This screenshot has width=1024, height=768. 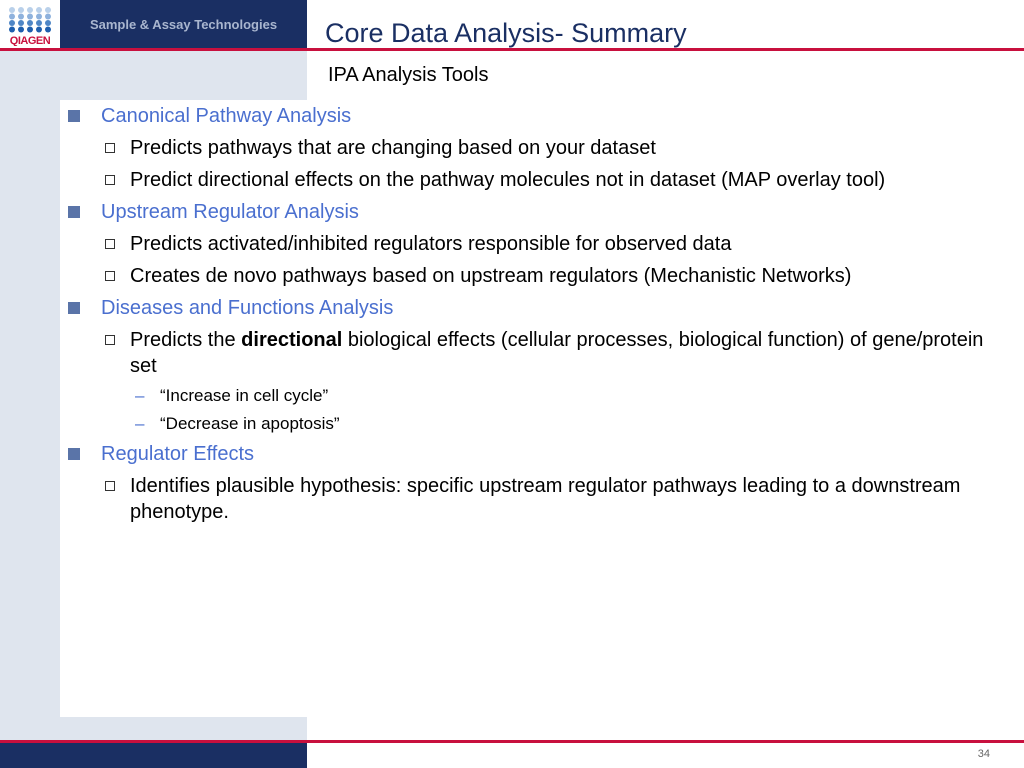 I want to click on header-band, so click(x=183, y=24).